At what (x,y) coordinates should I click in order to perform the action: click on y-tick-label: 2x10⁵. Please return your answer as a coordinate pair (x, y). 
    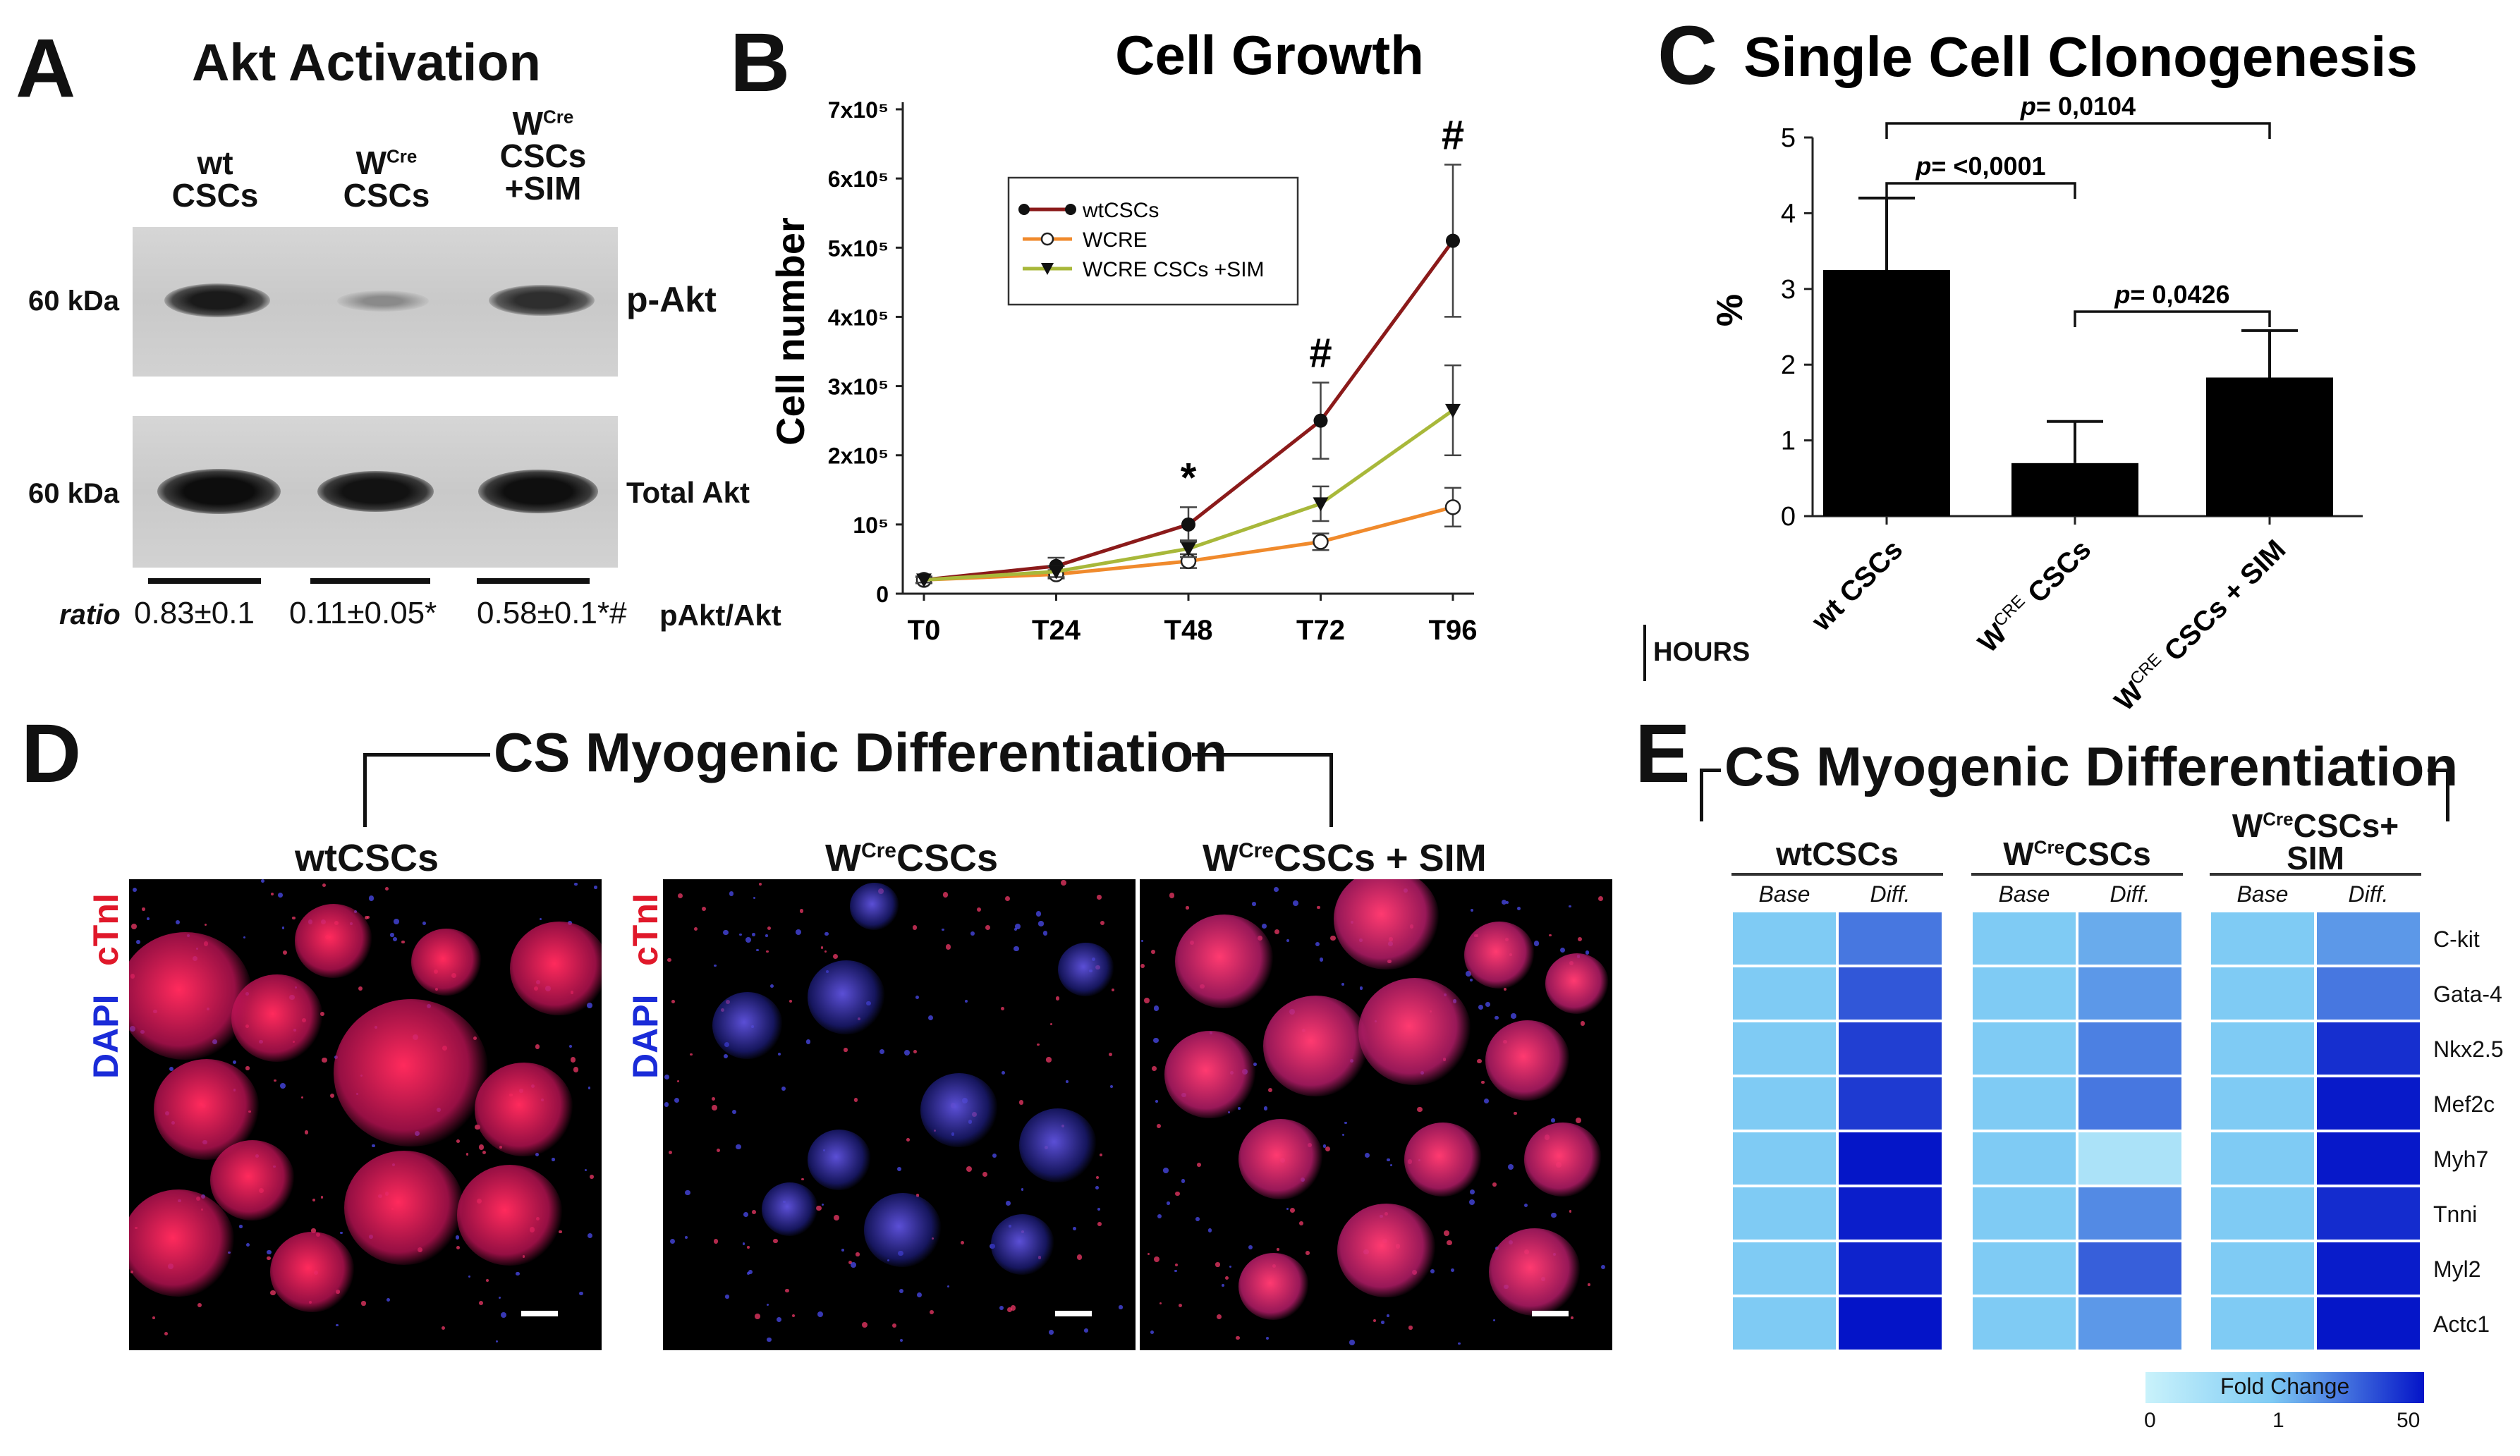
    Looking at the image, I should click on (858, 456).